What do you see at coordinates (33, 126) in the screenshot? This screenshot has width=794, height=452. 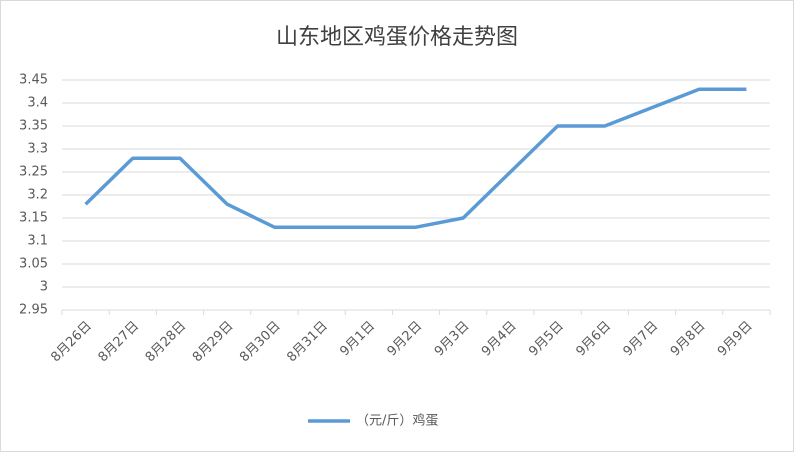 I see `y-tick-label: 3.35` at bounding box center [33, 126].